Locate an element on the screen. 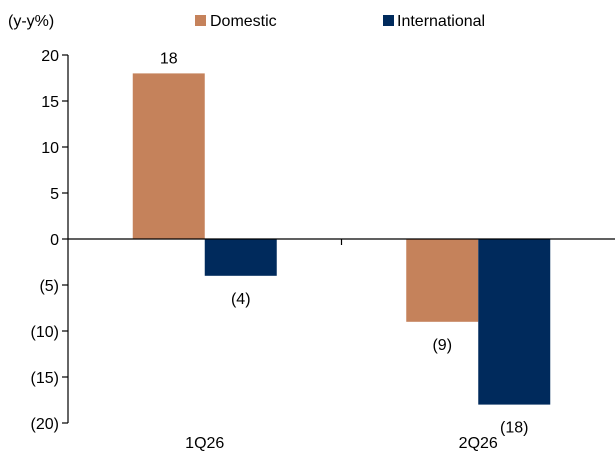 The width and height of the screenshot is (615, 455). x-category-label: 1Q26 is located at coordinates (204, 443).